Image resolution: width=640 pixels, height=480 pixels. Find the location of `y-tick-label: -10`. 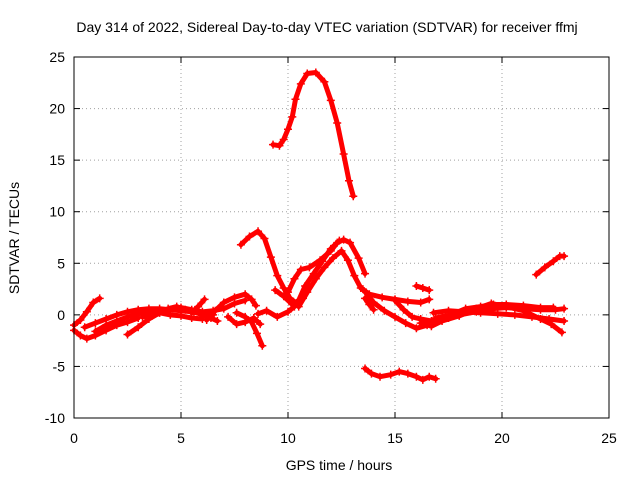

y-tick-label: -10 is located at coordinates (55, 418).